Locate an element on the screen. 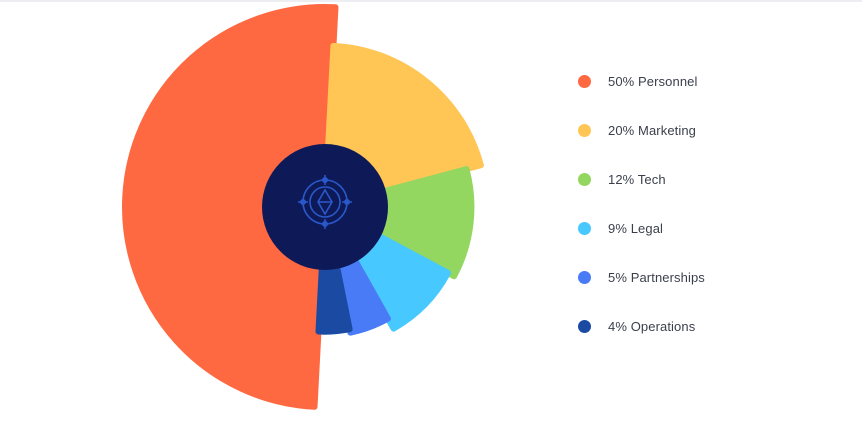 The image size is (862, 422). legend-label: 50% Personnel is located at coordinates (653, 81).